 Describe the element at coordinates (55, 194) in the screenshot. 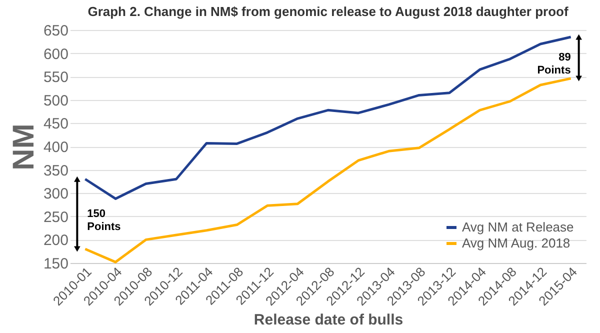

I see `y-tick-label: 300` at that location.